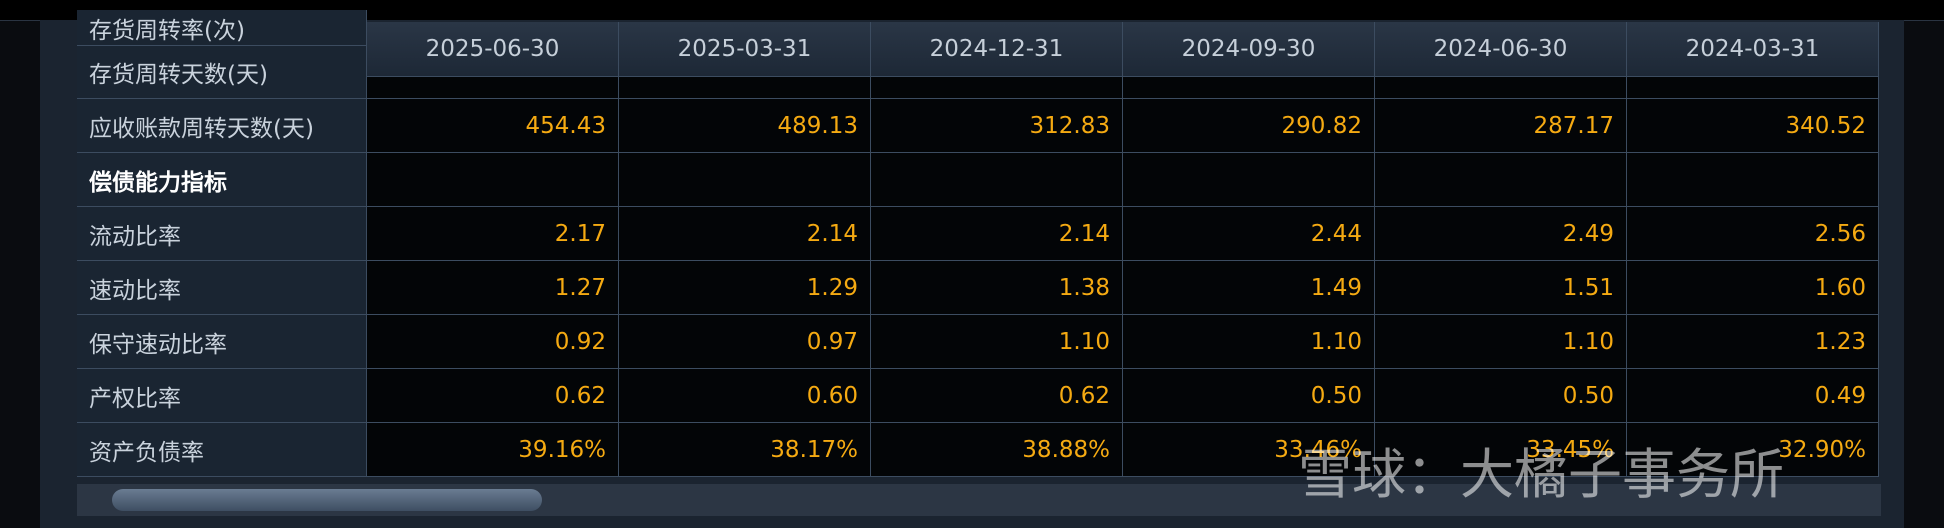 This screenshot has width=1944, height=528. I want to click on value-cell: 287.17, so click(1501, 126).